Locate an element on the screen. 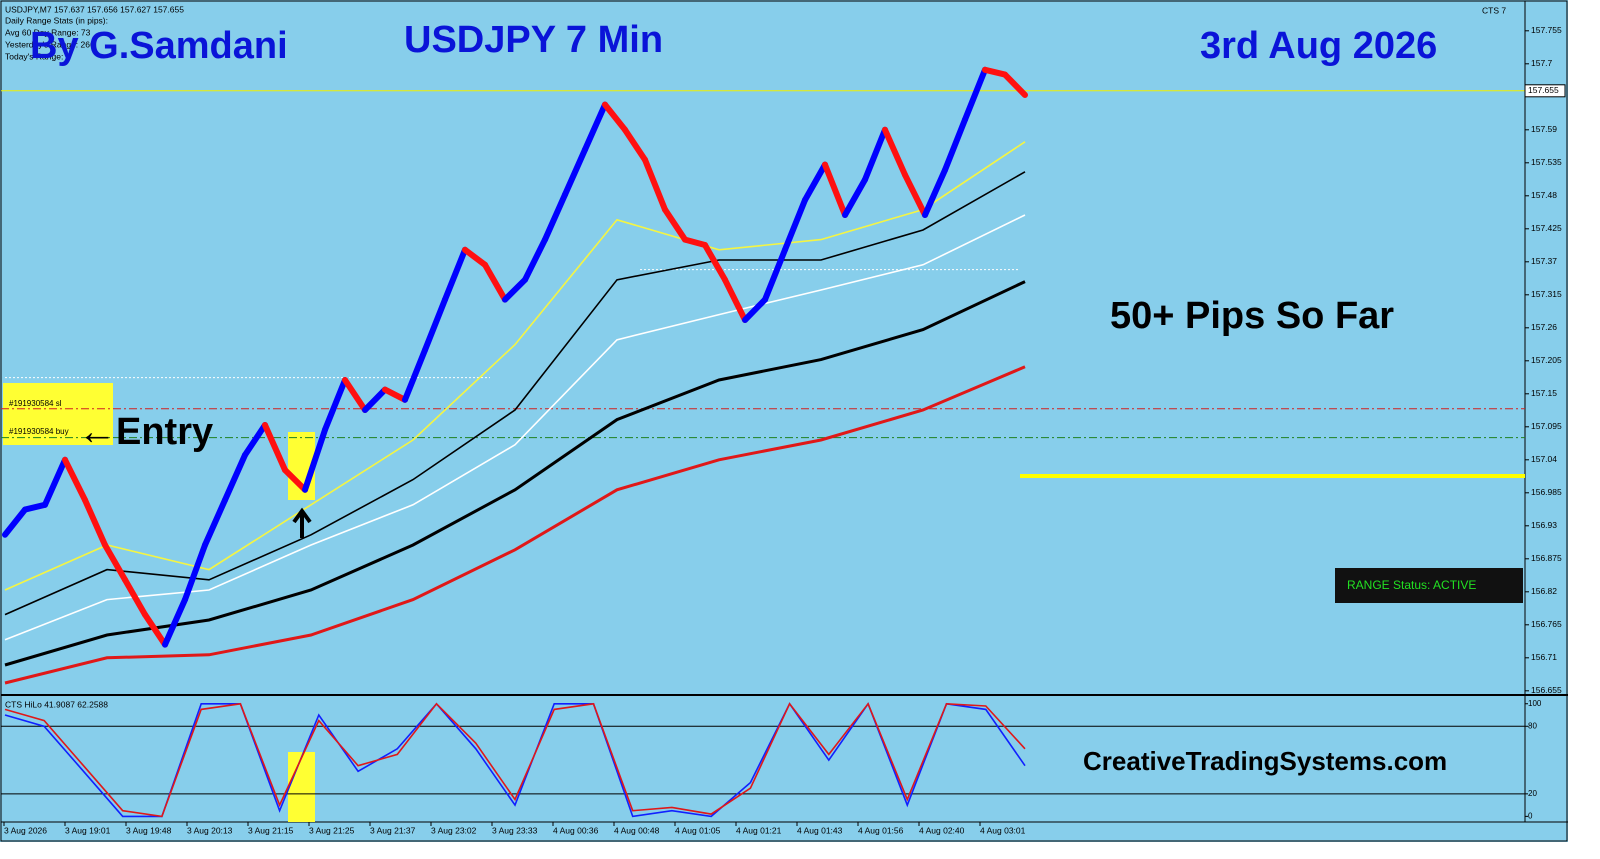 The image size is (1600, 859). oscillator-highlight is located at coordinates (301, 787).